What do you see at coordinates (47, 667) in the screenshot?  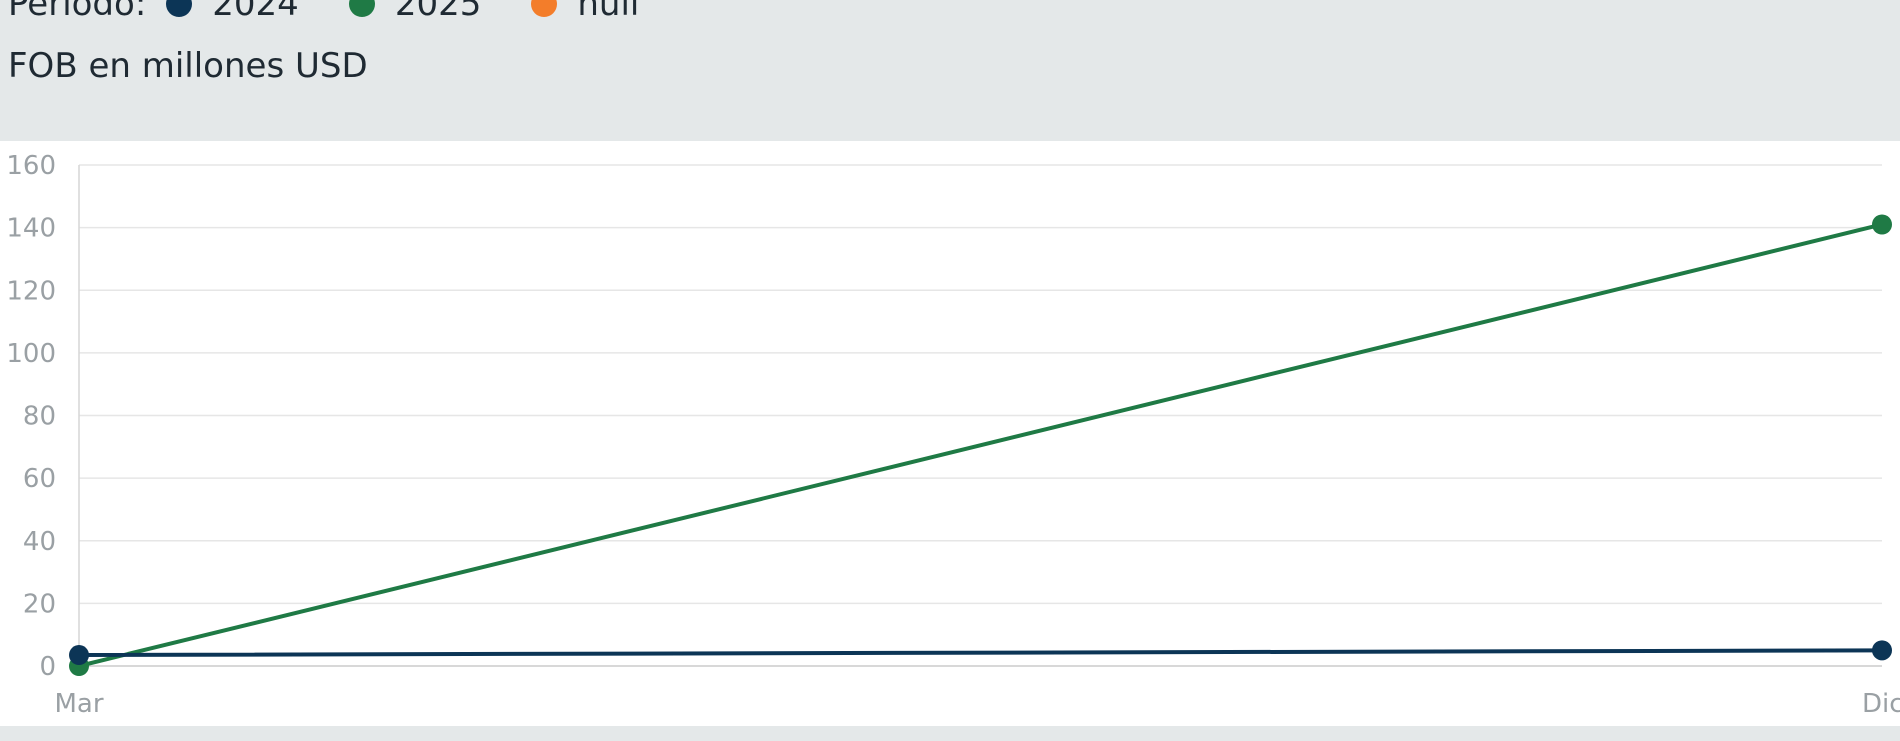 I see `y-tick-label-0: 0` at bounding box center [47, 667].